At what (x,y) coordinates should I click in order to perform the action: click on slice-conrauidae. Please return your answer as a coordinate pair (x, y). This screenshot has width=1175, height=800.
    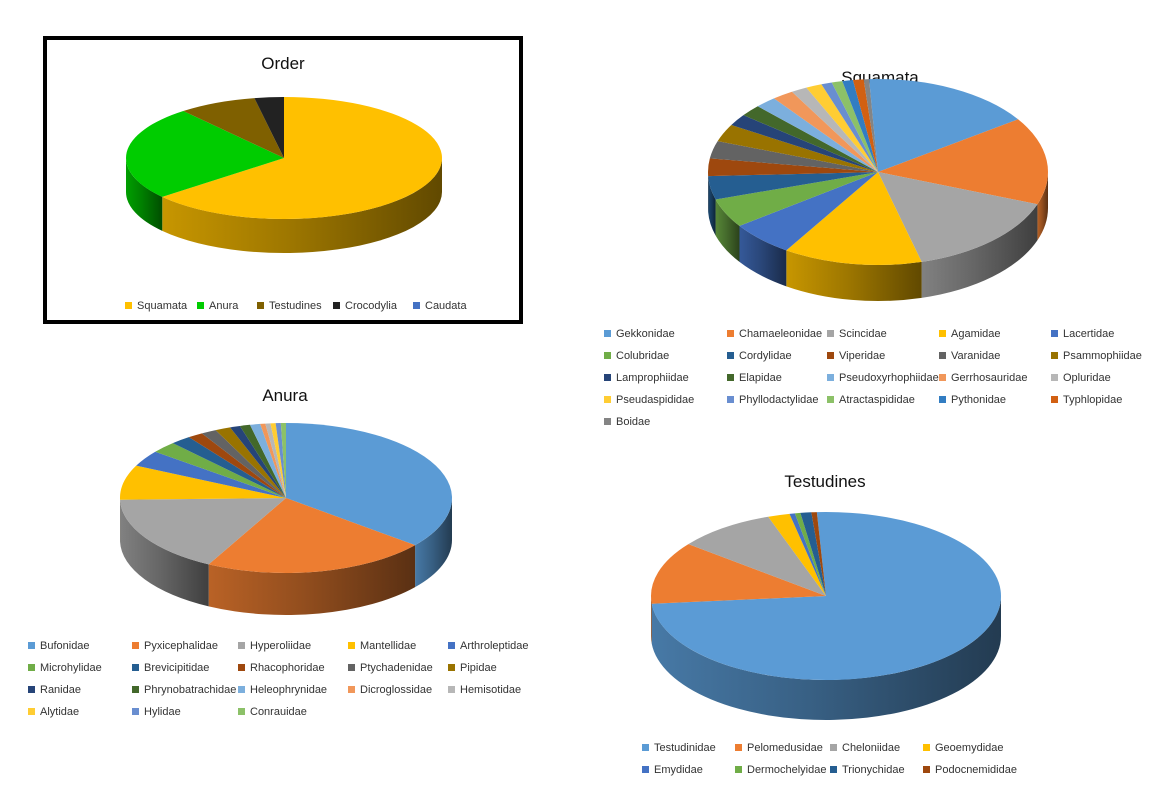
    Looking at the image, I should click on (283, 460).